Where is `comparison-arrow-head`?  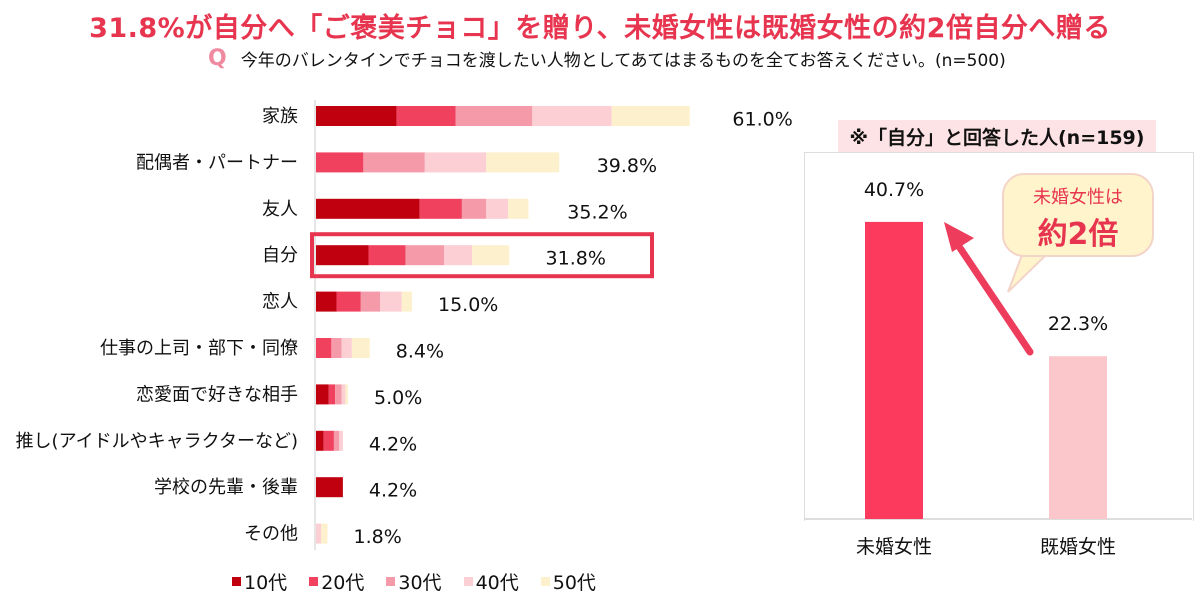 comparison-arrow-head is located at coordinates (959, 237).